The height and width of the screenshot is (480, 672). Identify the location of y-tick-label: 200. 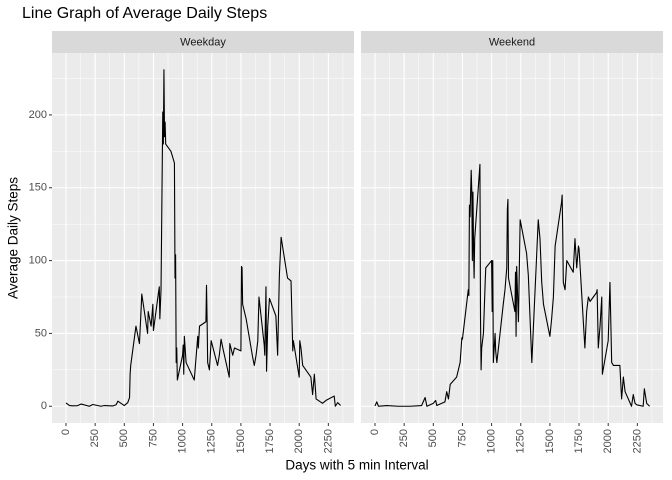
(38, 115).